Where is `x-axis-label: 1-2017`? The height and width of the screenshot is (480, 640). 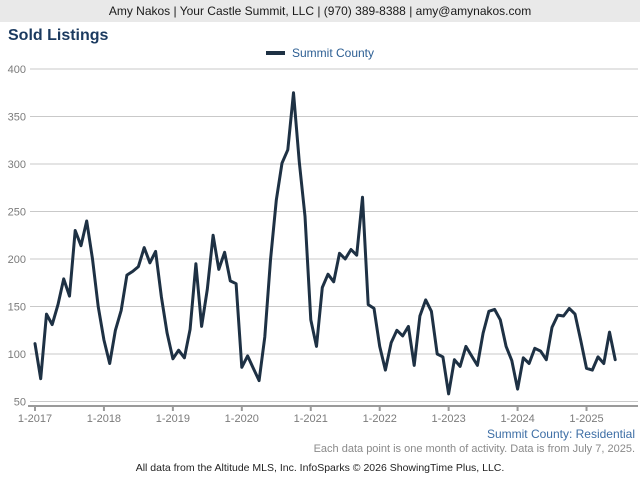
x-axis-label: 1-2017 is located at coordinates (35, 419).